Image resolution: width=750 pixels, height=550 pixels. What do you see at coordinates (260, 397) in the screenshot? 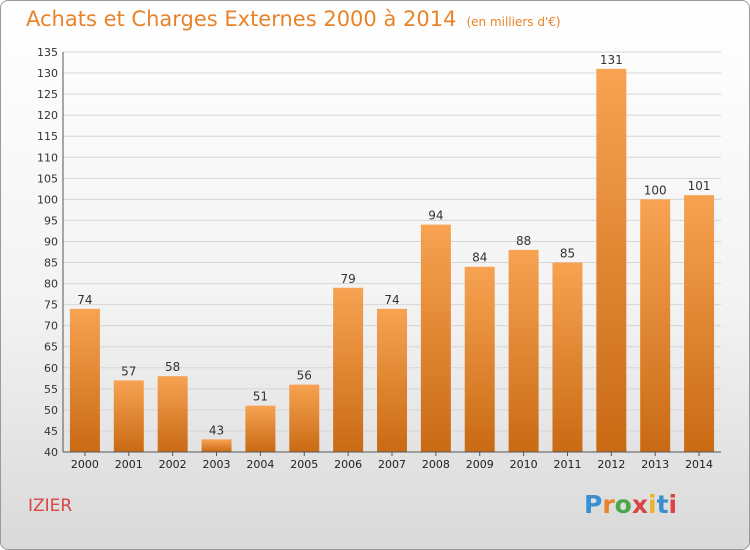
I see `value-label: 51` at bounding box center [260, 397].